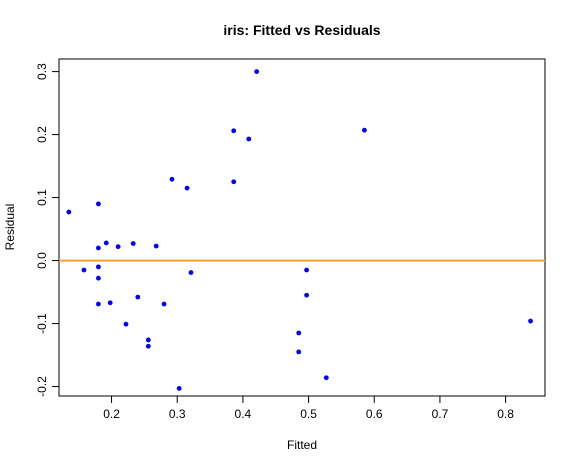 Image resolution: width=576 pixels, height=468 pixels. What do you see at coordinates (42, 260) in the screenshot?
I see `y-tick-label: 0.0` at bounding box center [42, 260].